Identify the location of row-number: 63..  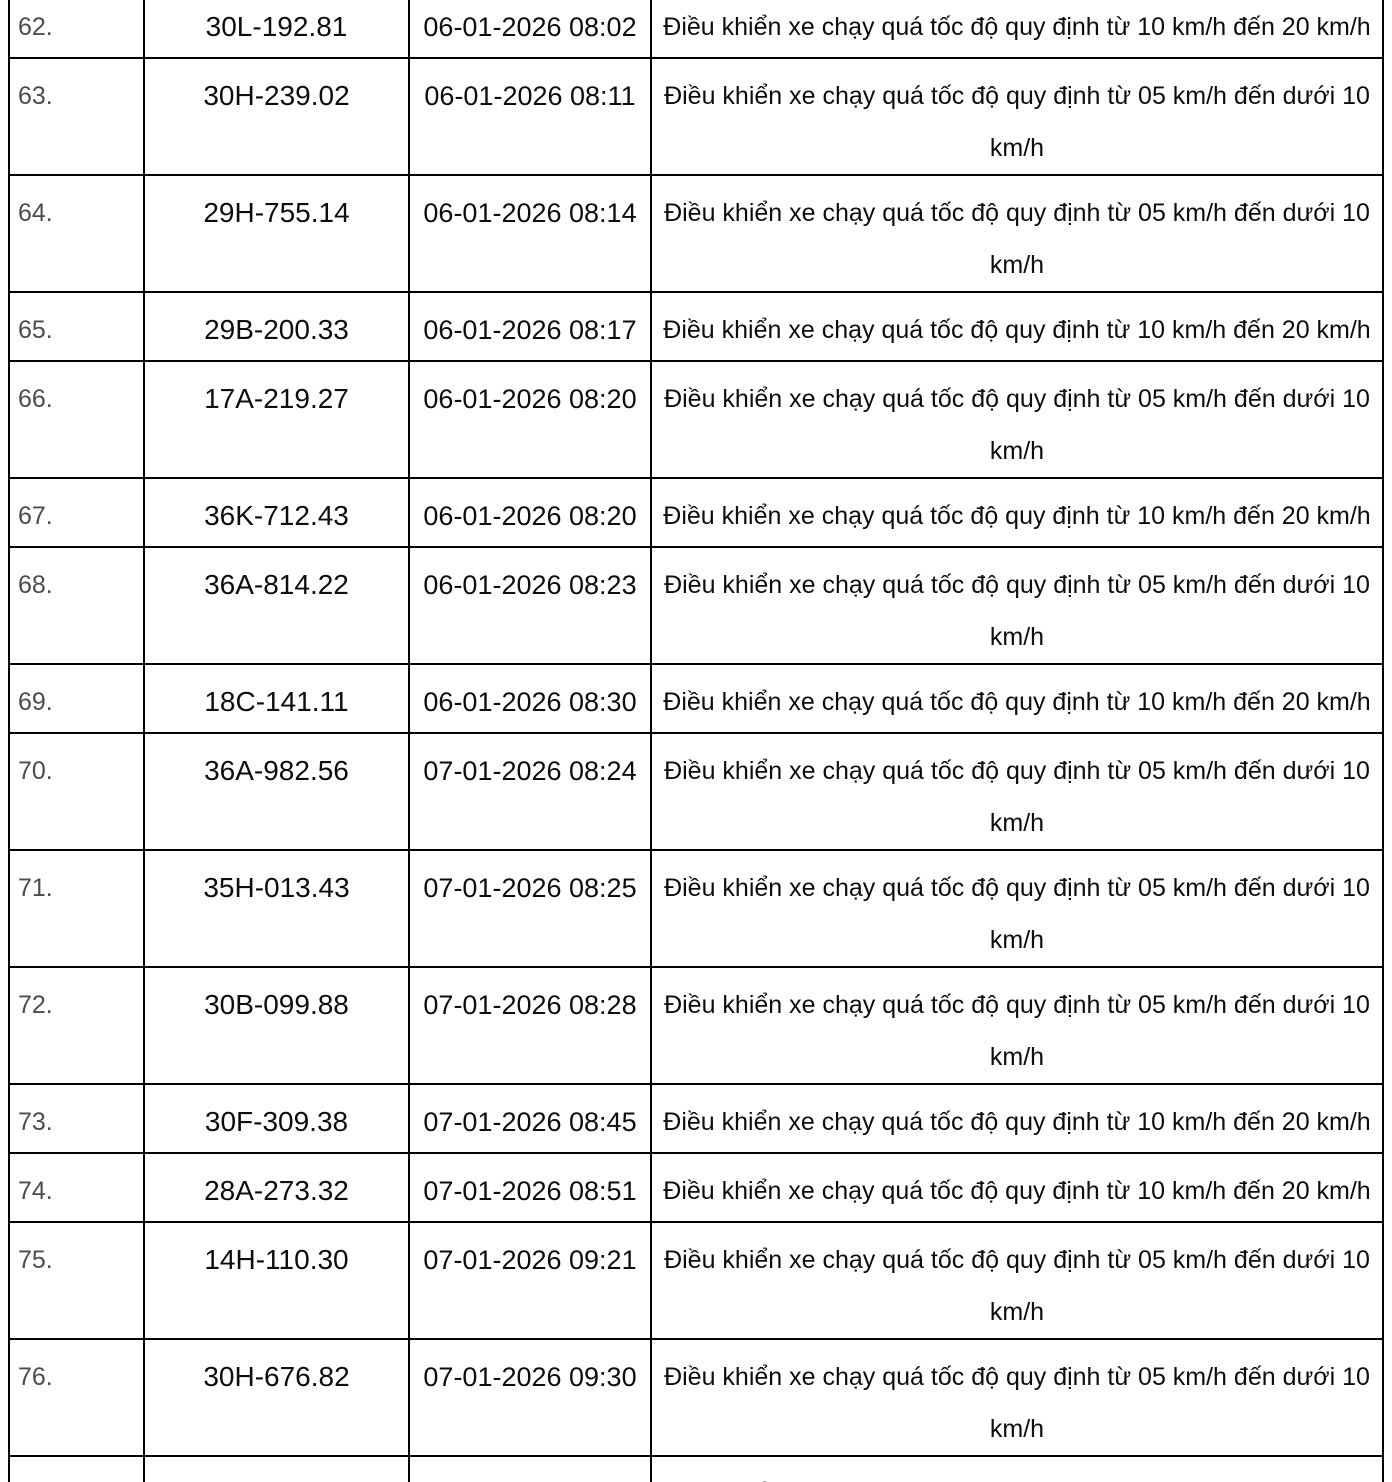
(76, 116).